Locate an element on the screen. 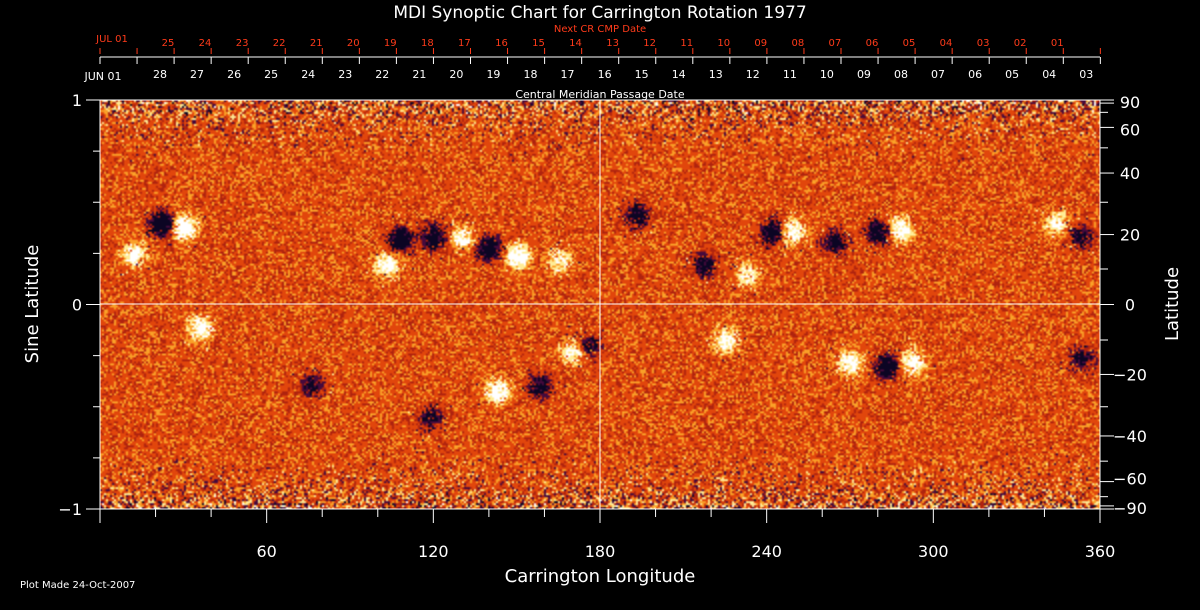 Image resolution: width=1200 pixels, height=610 pixels. cmp-date-label: 28 is located at coordinates (160, 74).